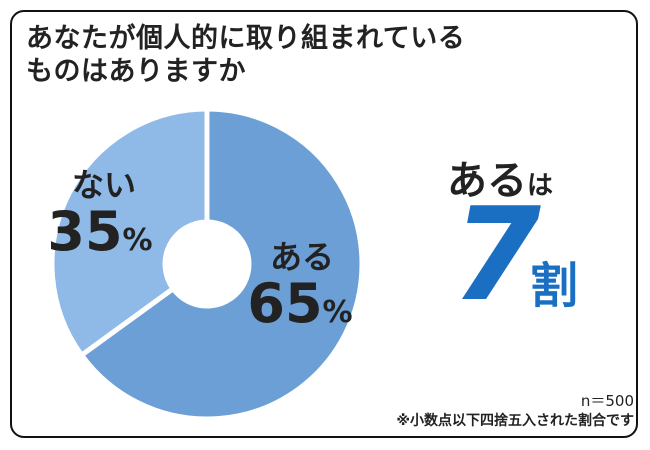  What do you see at coordinates (540, 186) in the screenshot?
I see `highlight-particle: は` at bounding box center [540, 186].